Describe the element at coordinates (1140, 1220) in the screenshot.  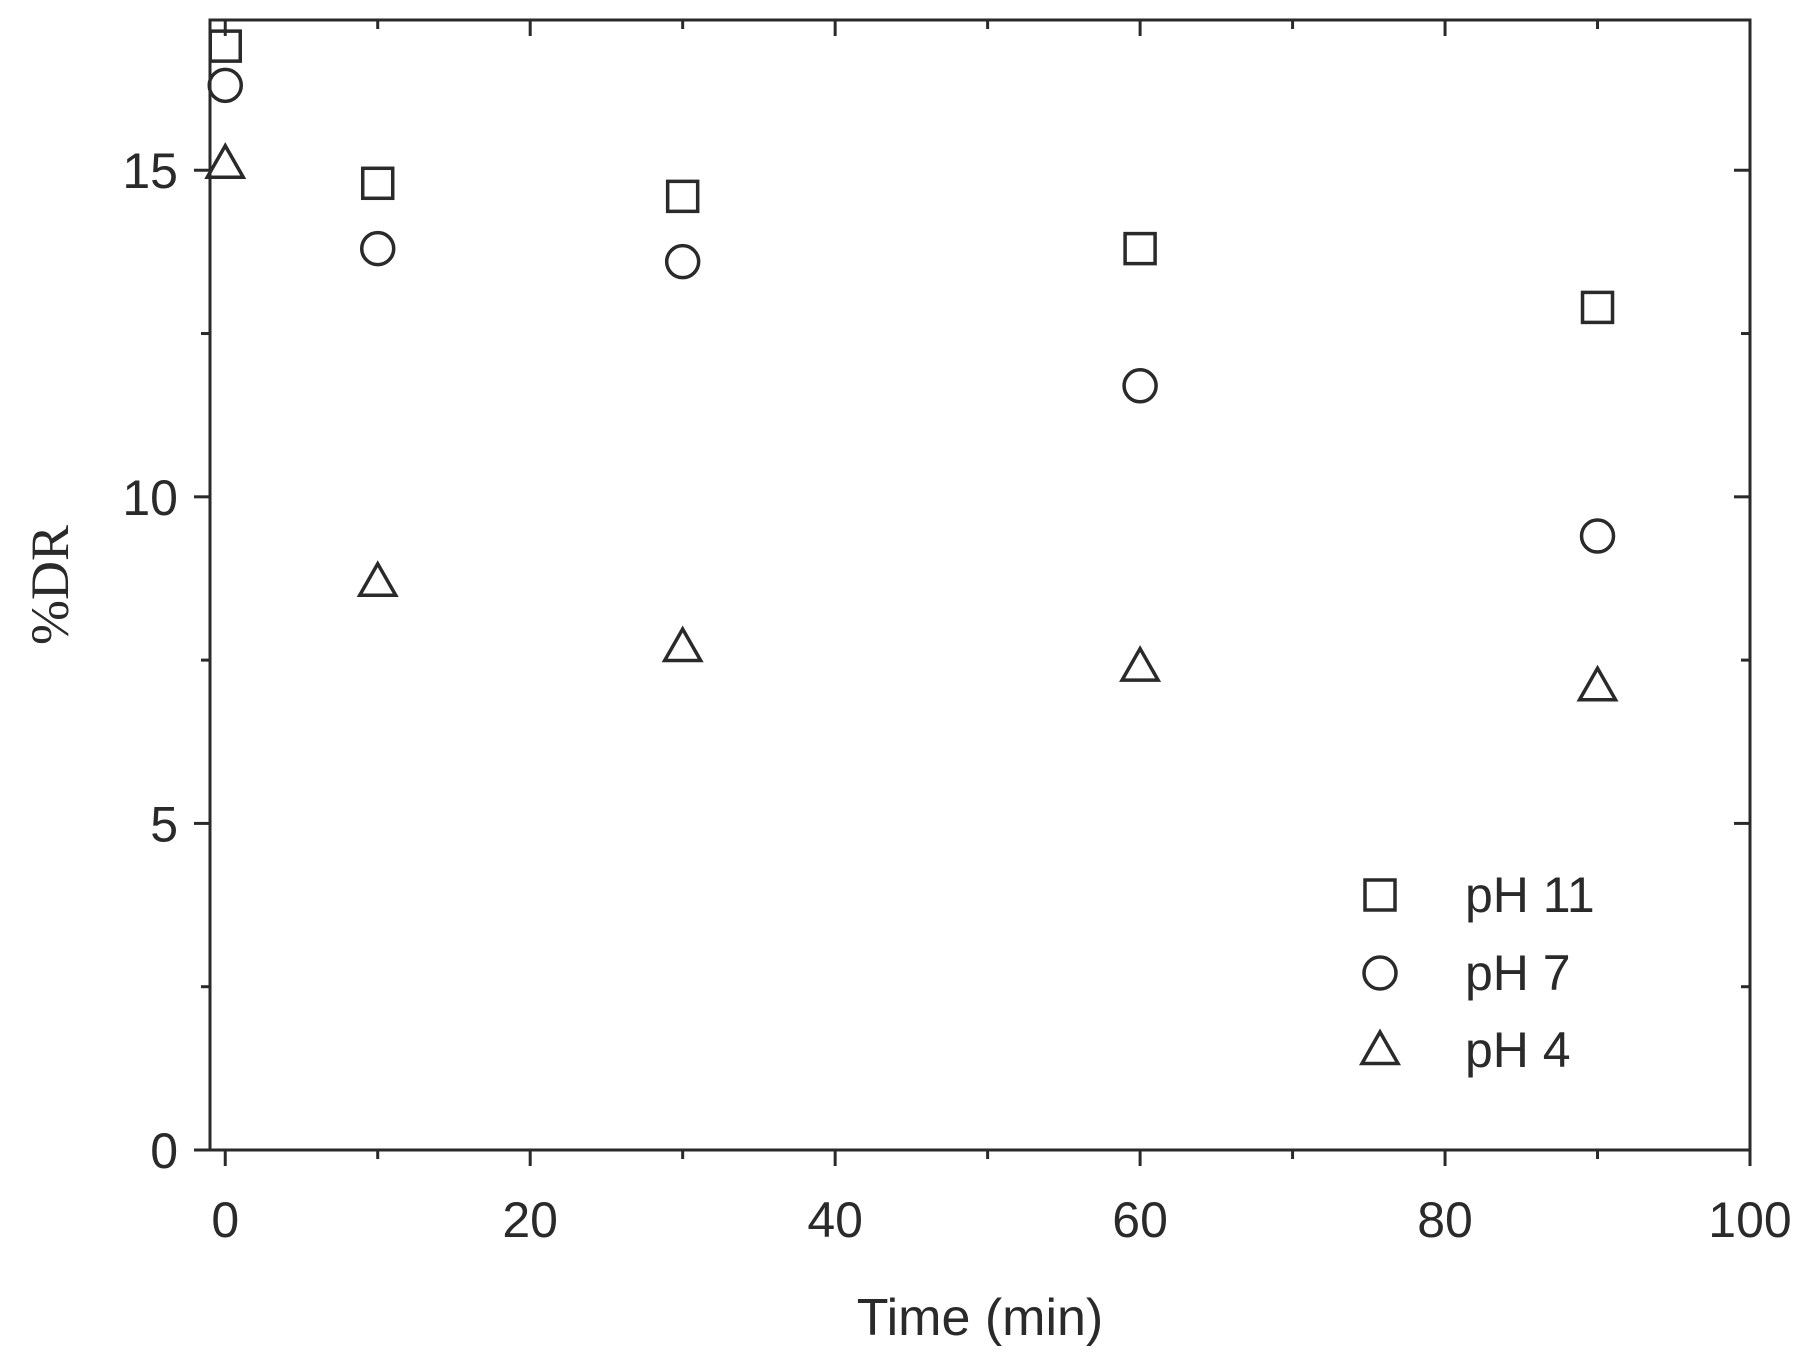
I see `x-tick-label: 60` at that location.